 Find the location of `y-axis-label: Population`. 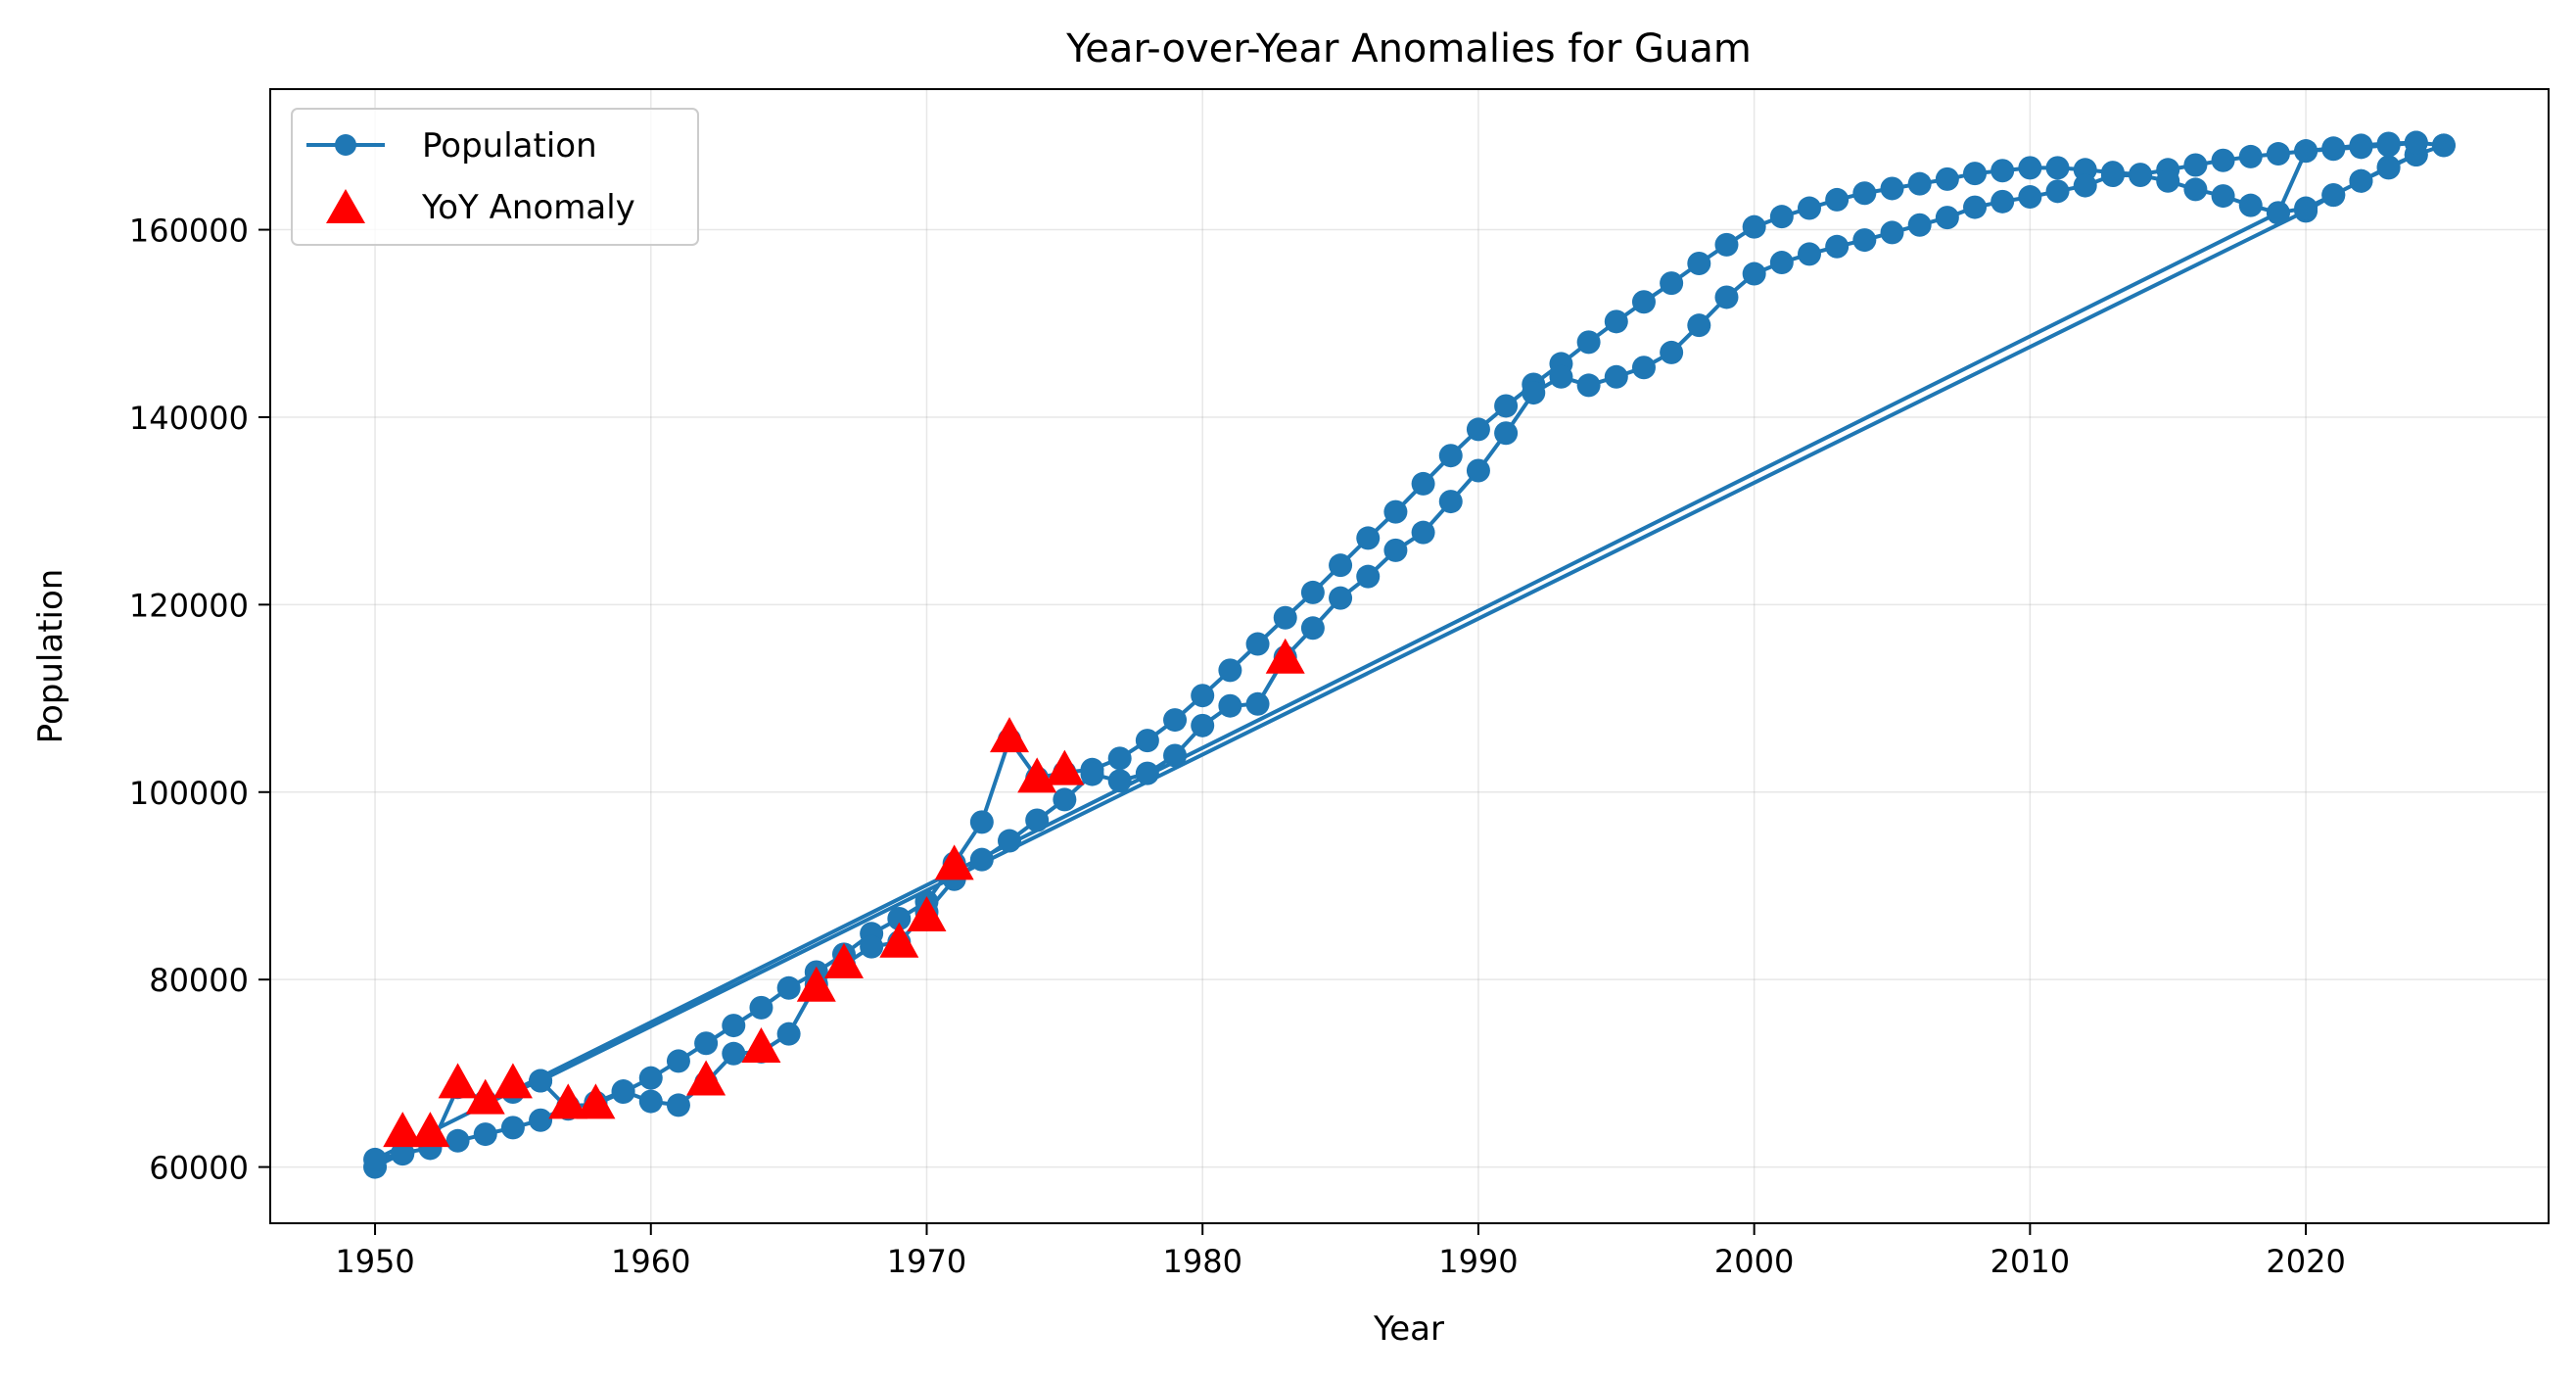

y-axis-label: Population is located at coordinates (51, 657).